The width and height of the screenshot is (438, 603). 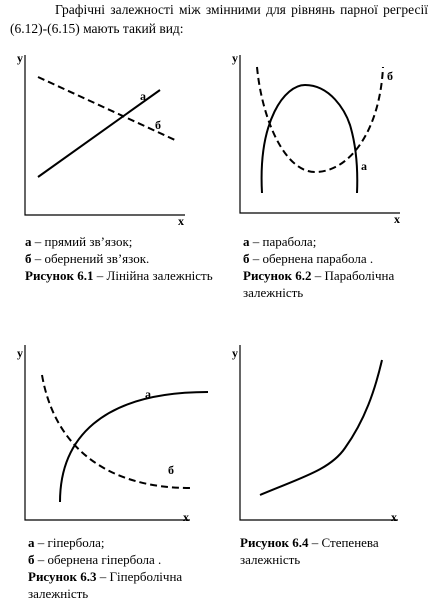 What do you see at coordinates (92, 258) in the screenshot?
I see `legend-text: – обернений зв’язок.` at bounding box center [92, 258].